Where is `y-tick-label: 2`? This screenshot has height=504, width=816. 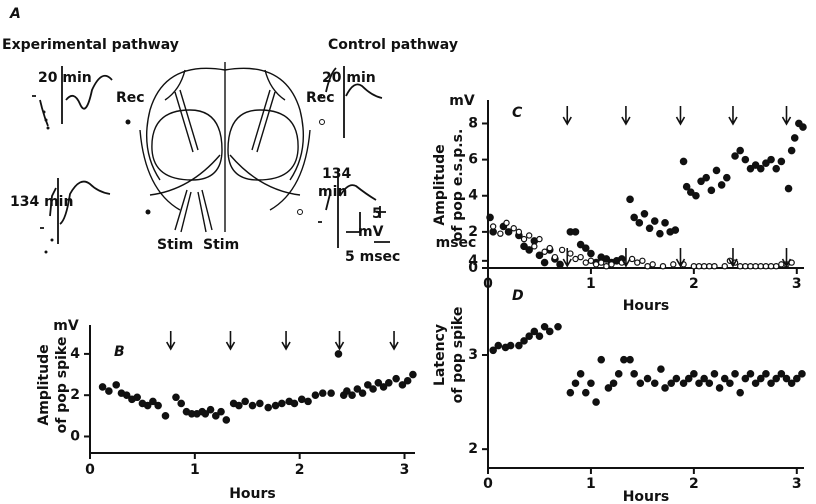
y-tick-label: 2 is located at coordinates (473, 449).